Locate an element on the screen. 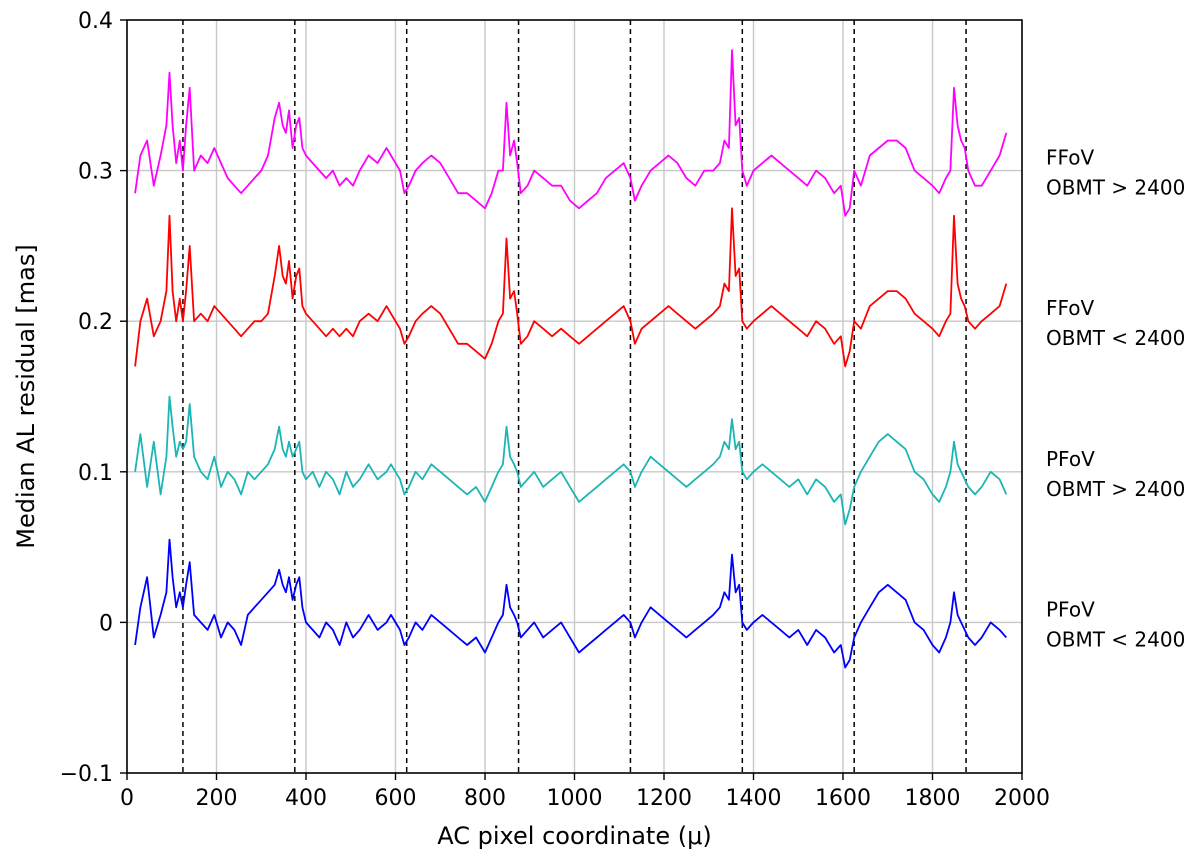 This screenshot has height=864, width=1200. x-tick-label-8: 1600 is located at coordinates (843, 798).